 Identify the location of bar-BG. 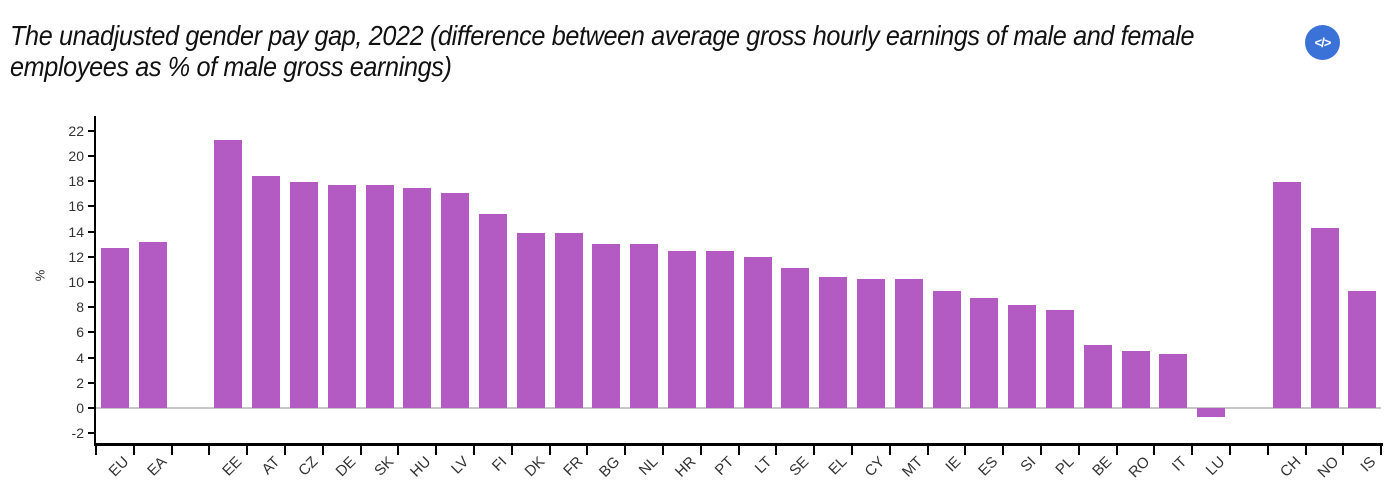
(606, 326).